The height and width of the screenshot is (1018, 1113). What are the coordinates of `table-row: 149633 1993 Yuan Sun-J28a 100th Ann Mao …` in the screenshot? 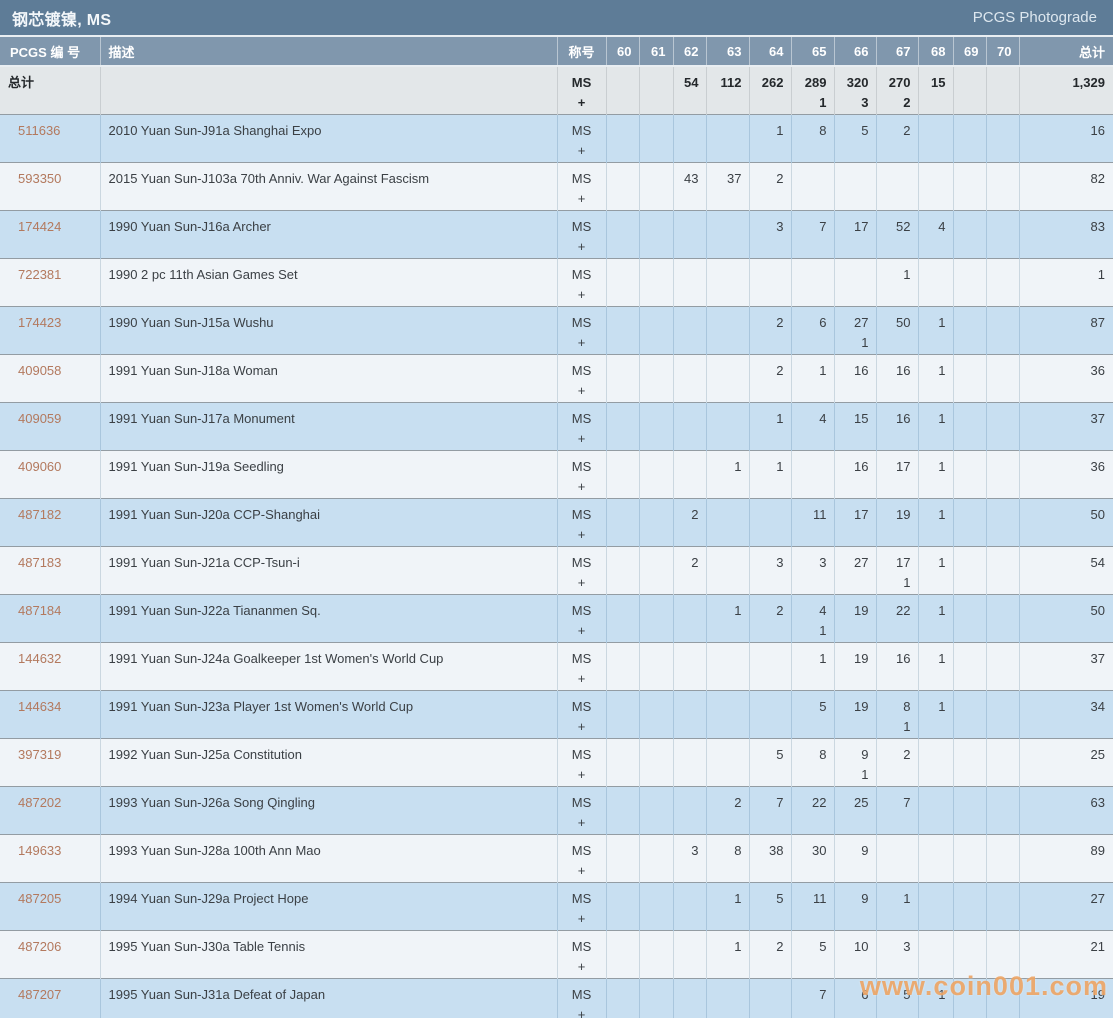 It's located at (556, 858).